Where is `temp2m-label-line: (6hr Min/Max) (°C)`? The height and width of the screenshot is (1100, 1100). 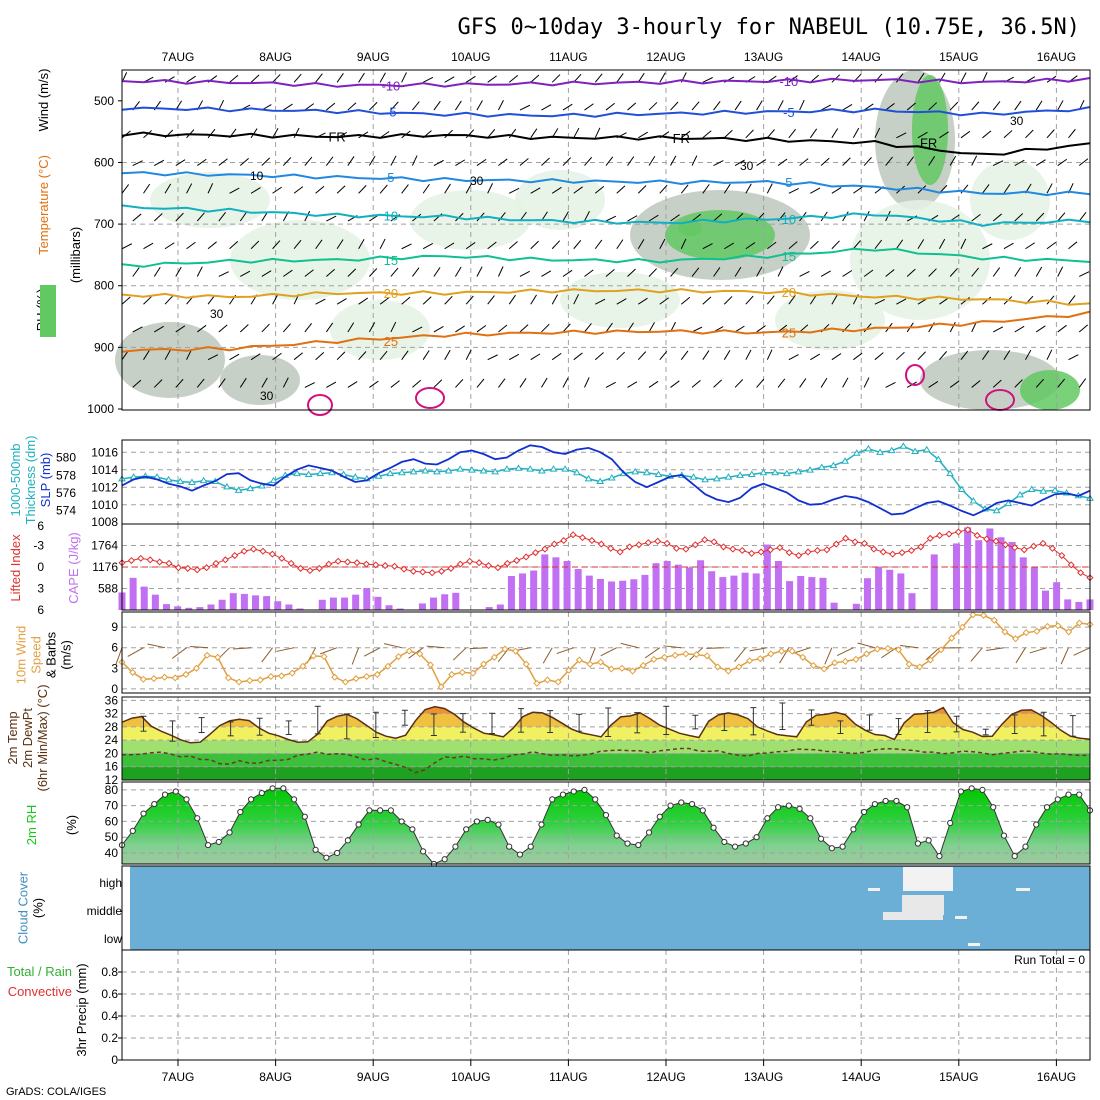
temp2m-label-line: (6hr Min/Max) (°C) is located at coordinates (42, 737).